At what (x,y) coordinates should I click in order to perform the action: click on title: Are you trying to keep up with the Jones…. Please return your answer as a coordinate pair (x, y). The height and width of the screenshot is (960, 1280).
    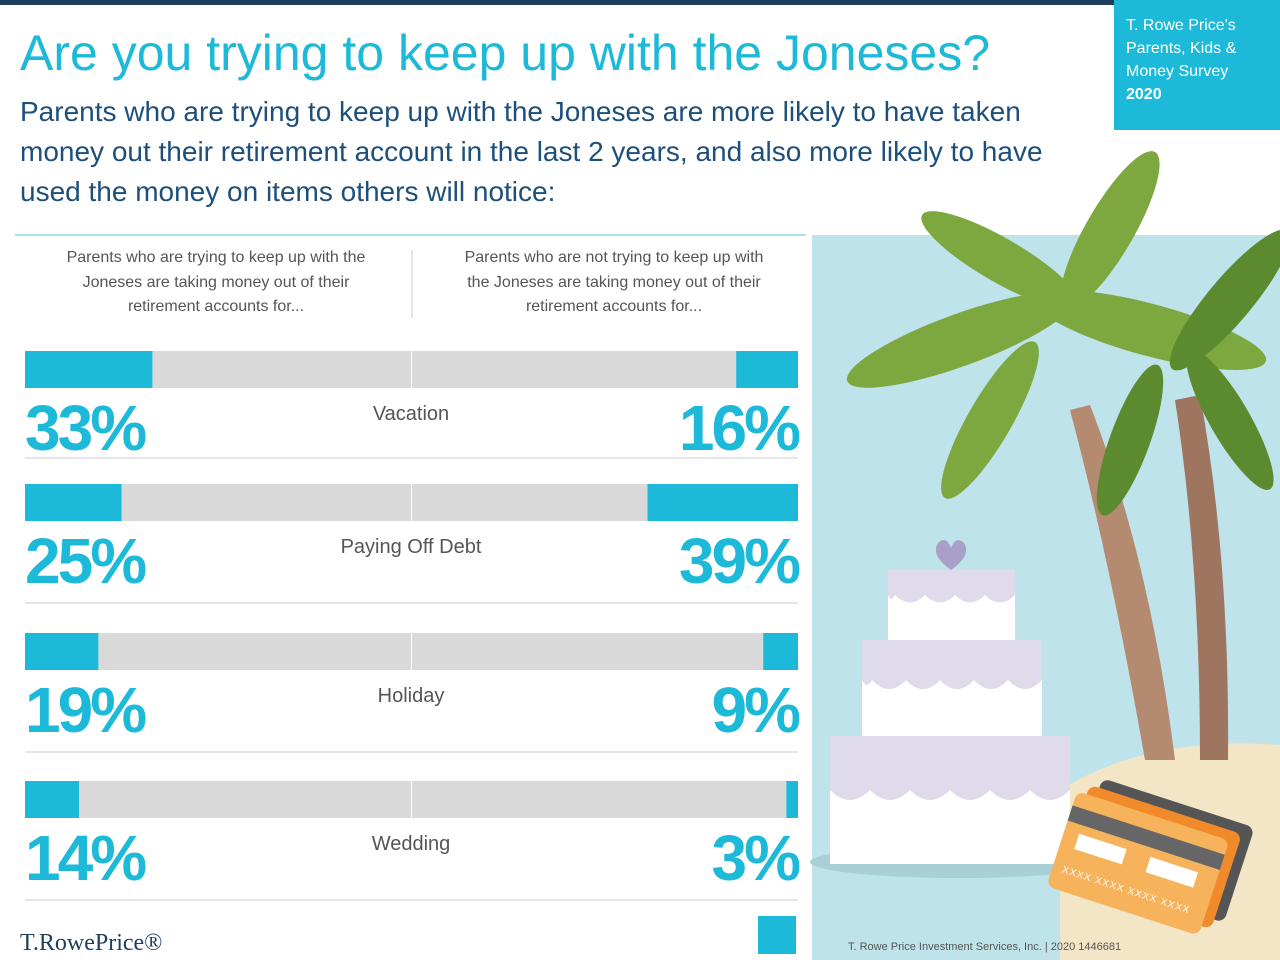
    Looking at the image, I should click on (505, 53).